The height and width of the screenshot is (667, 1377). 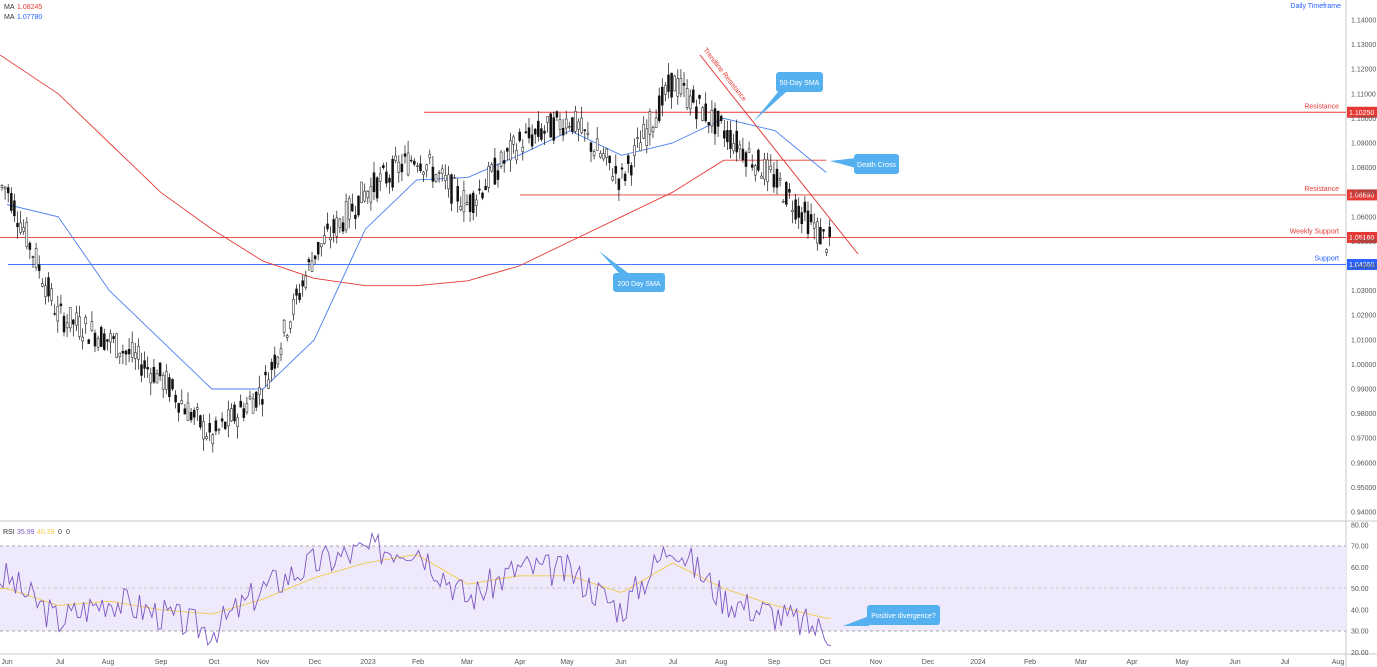 What do you see at coordinates (415, 586) in the screenshot?
I see `rsi-ma-line` at bounding box center [415, 586].